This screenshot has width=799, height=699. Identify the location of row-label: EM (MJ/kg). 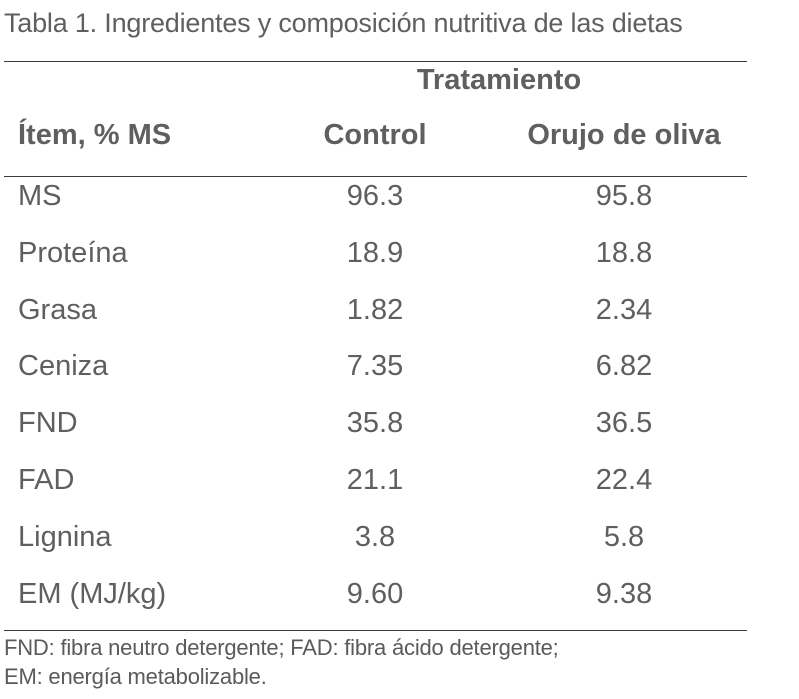
(92, 593).